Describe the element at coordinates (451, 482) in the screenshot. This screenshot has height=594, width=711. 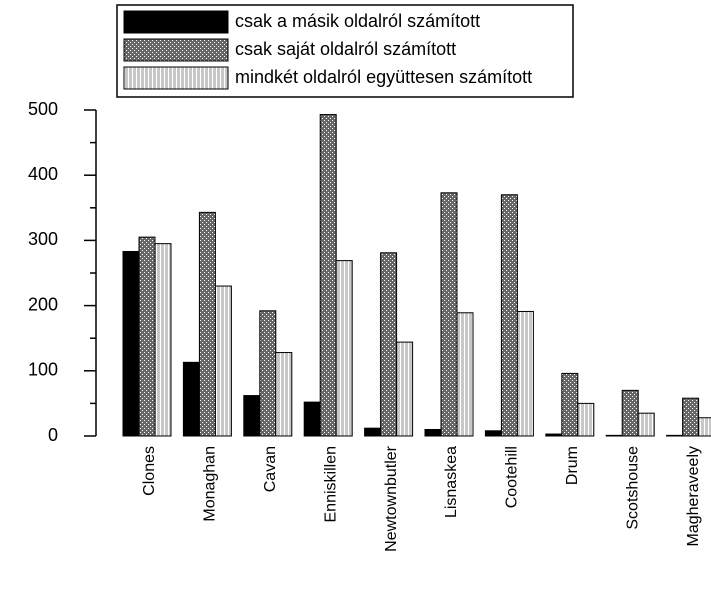
I see `x-tick-label: Lisnaskea` at that location.